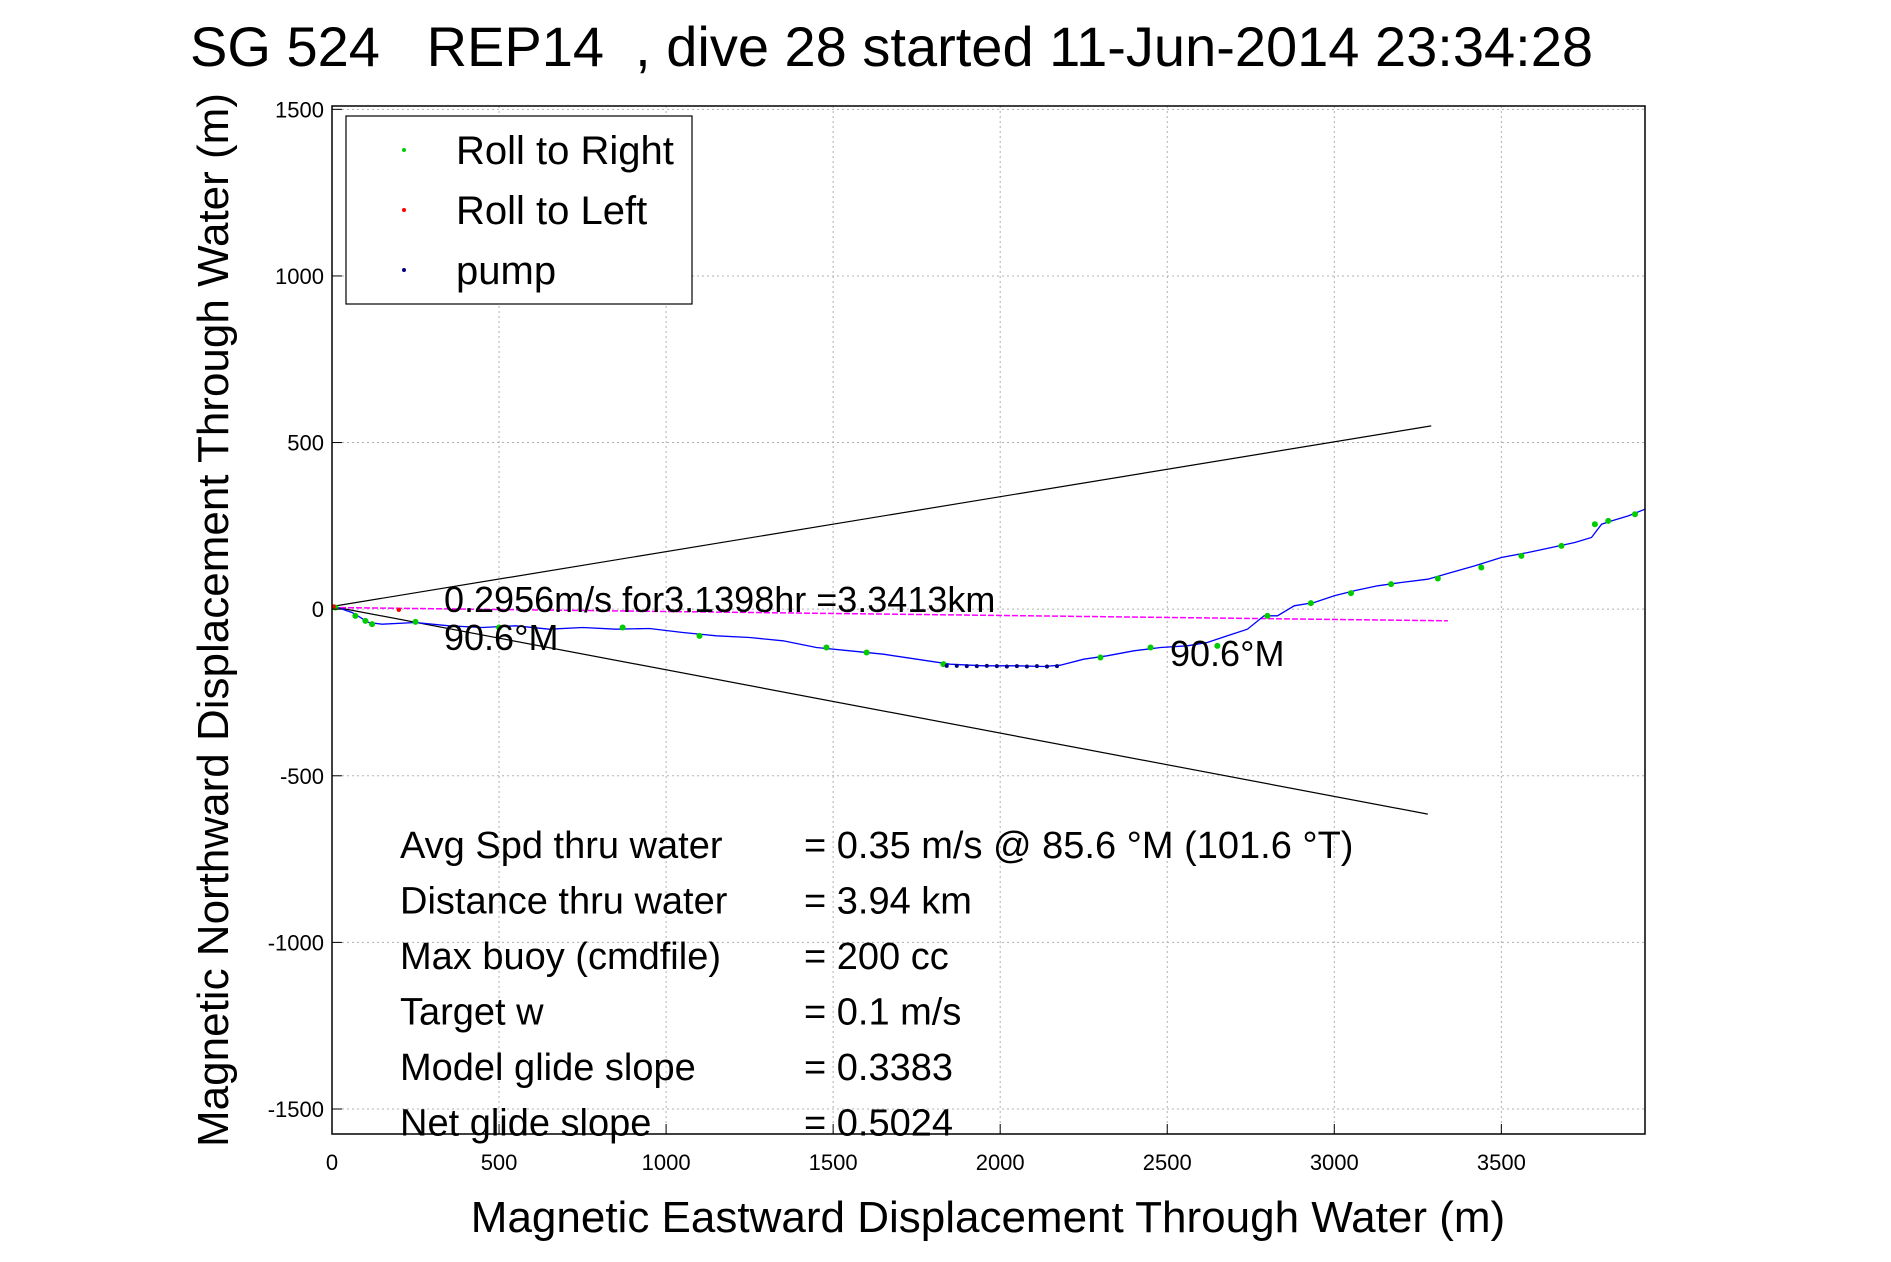 The height and width of the screenshot is (1262, 1891). What do you see at coordinates (1334, 1162) in the screenshot?
I see `x-tick-label: 3000` at bounding box center [1334, 1162].